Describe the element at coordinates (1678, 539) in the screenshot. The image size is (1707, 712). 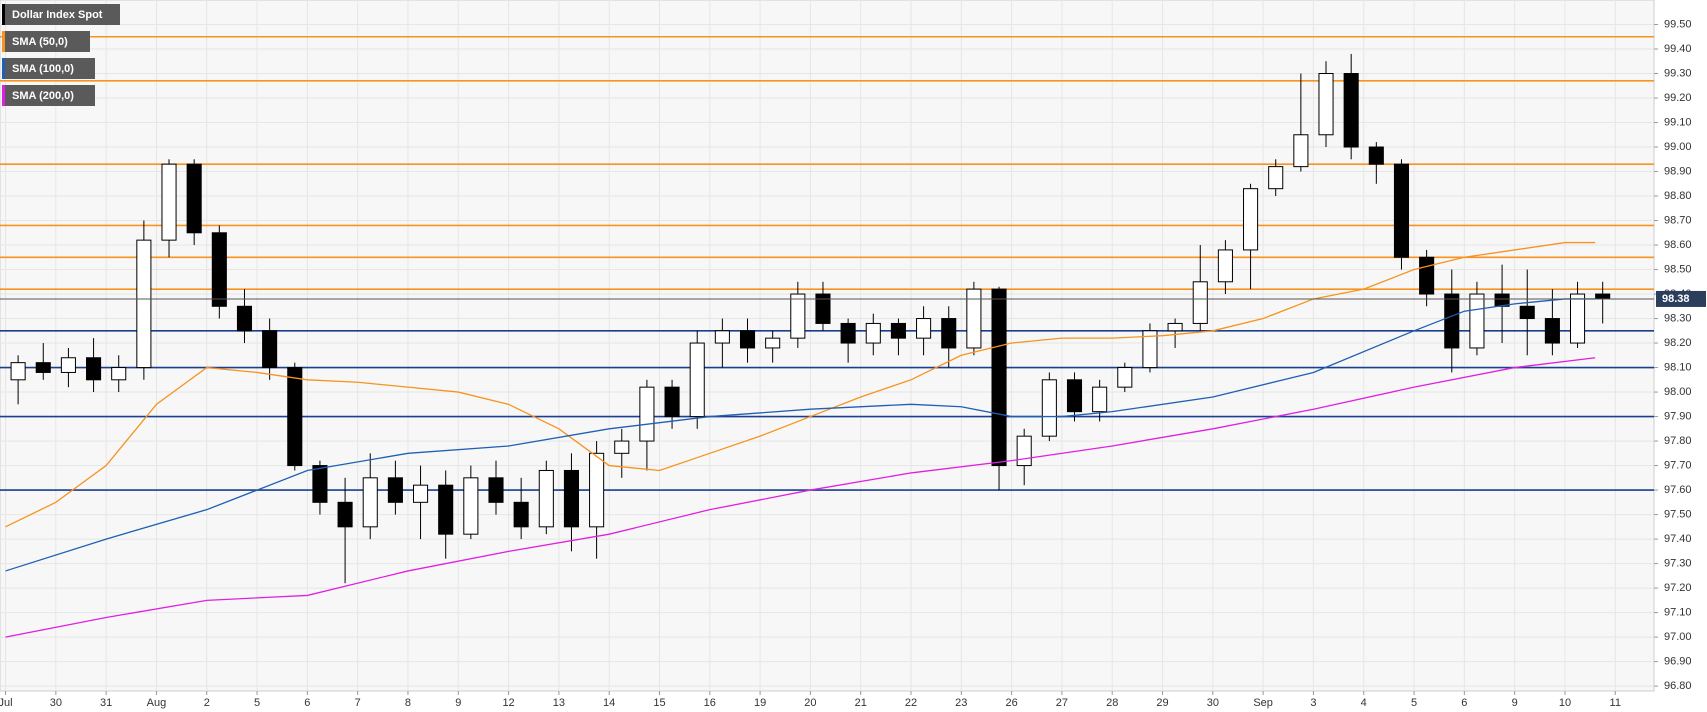
I see `y-tick-label: 97.40` at that location.